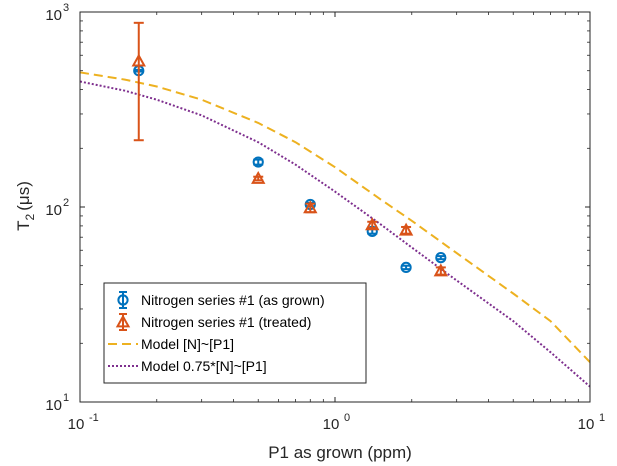 This screenshot has width=617, height=466. Describe the element at coordinates (94, 418) in the screenshot. I see `x-tick-exponent: -1` at that location.